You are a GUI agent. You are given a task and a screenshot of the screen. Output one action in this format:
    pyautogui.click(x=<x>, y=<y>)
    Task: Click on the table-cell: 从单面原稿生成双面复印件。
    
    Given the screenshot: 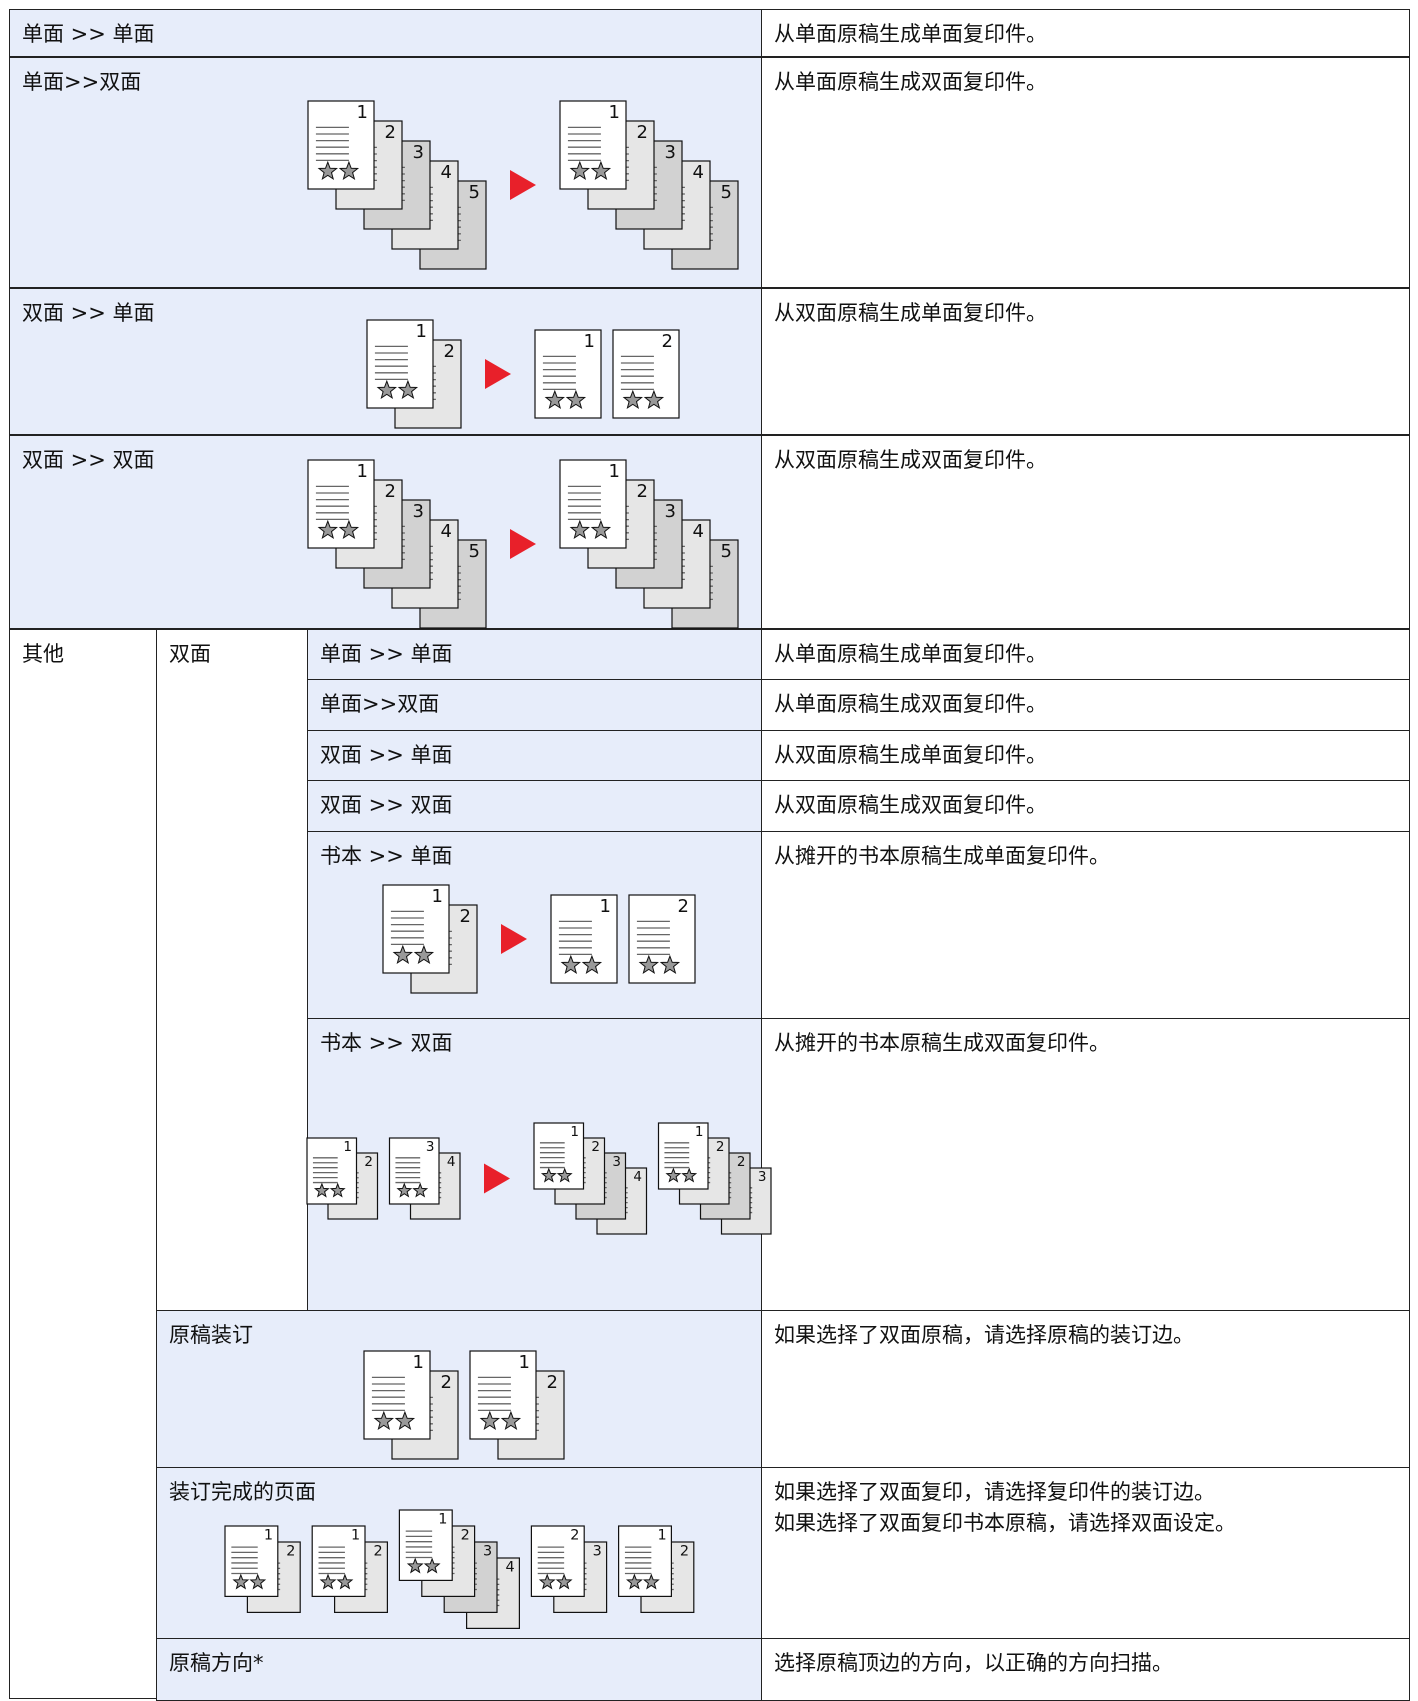 What is the action you would take?
    pyautogui.click(x=1085, y=705)
    